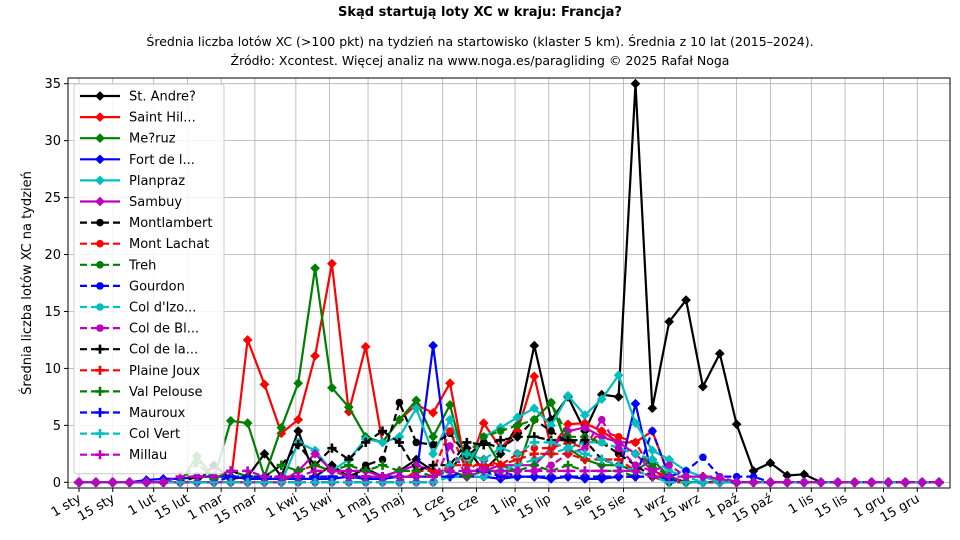 This screenshot has height=540, width=960. Describe the element at coordinates (56, 284) in the screenshot. I see `y-axis: 0 5 10 15 20 25 30 35` at that location.